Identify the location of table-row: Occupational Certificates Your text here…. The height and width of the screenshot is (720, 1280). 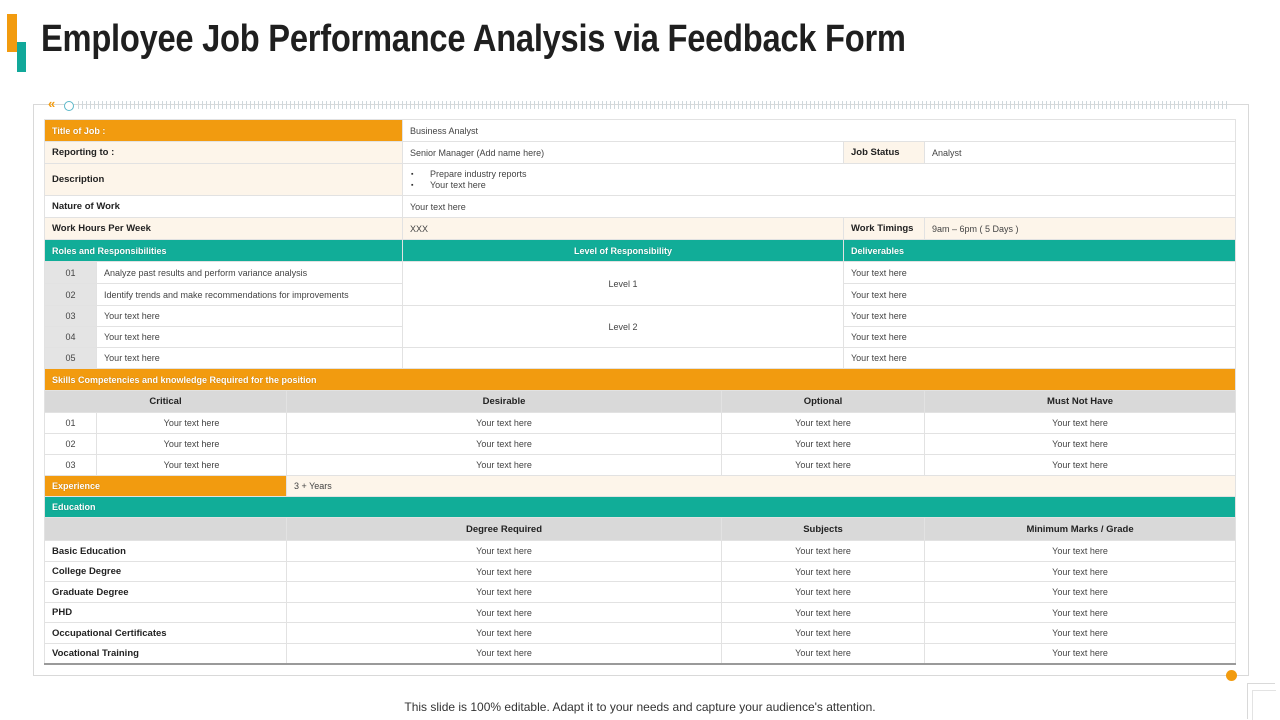
(640, 633).